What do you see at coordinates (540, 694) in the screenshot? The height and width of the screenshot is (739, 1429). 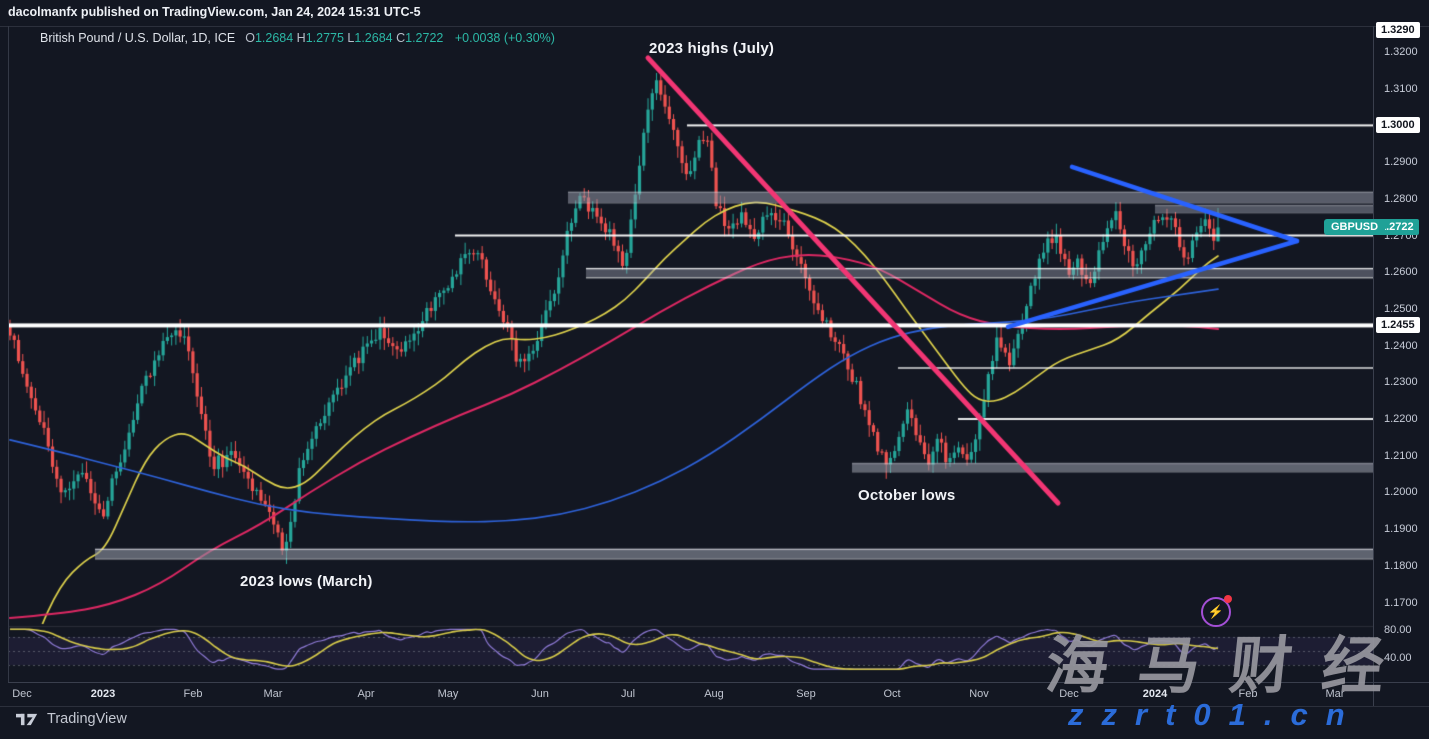 I see `time-axis-label: Jun` at bounding box center [540, 694].